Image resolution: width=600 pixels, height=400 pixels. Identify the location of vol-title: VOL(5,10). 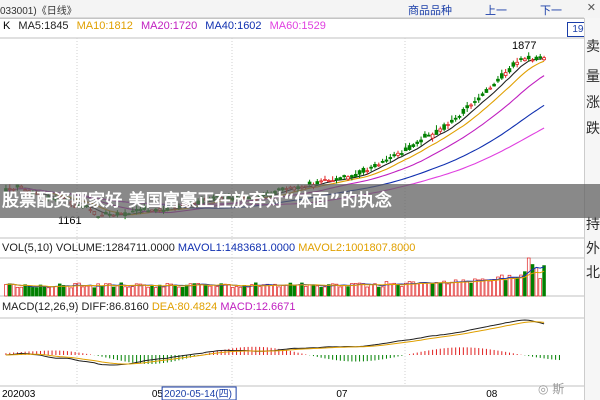
(27, 248).